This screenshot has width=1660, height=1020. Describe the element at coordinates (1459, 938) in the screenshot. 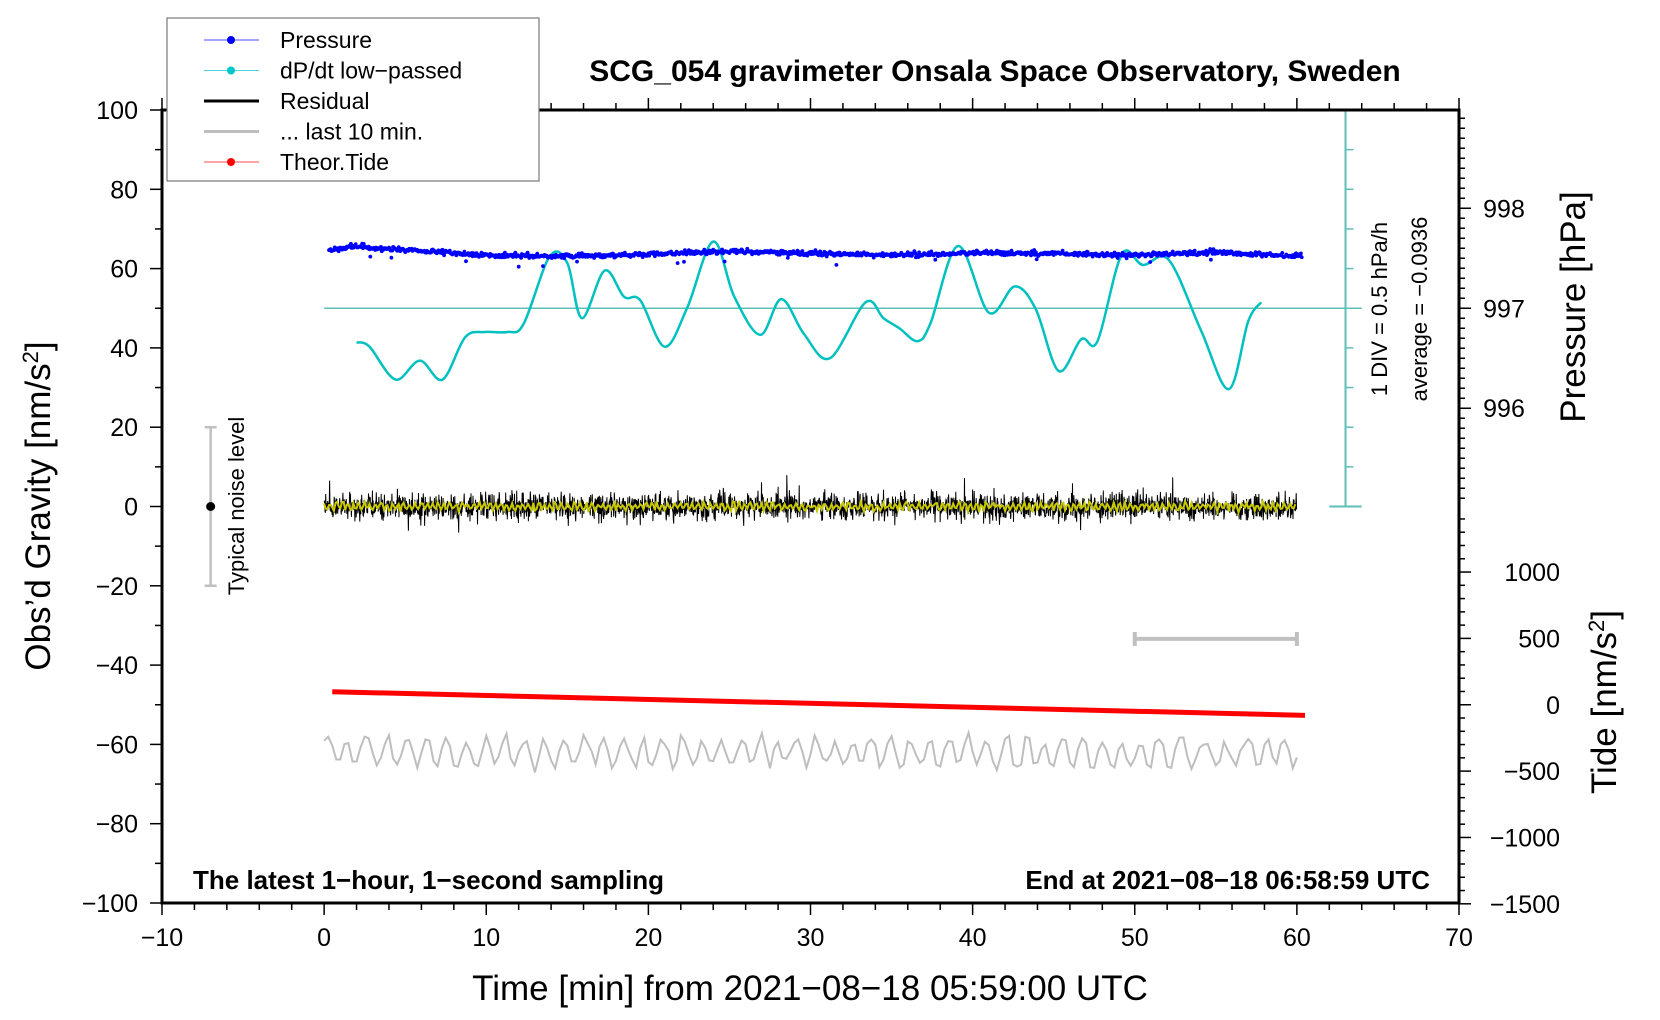

I see `x-tick-label: 70` at that location.